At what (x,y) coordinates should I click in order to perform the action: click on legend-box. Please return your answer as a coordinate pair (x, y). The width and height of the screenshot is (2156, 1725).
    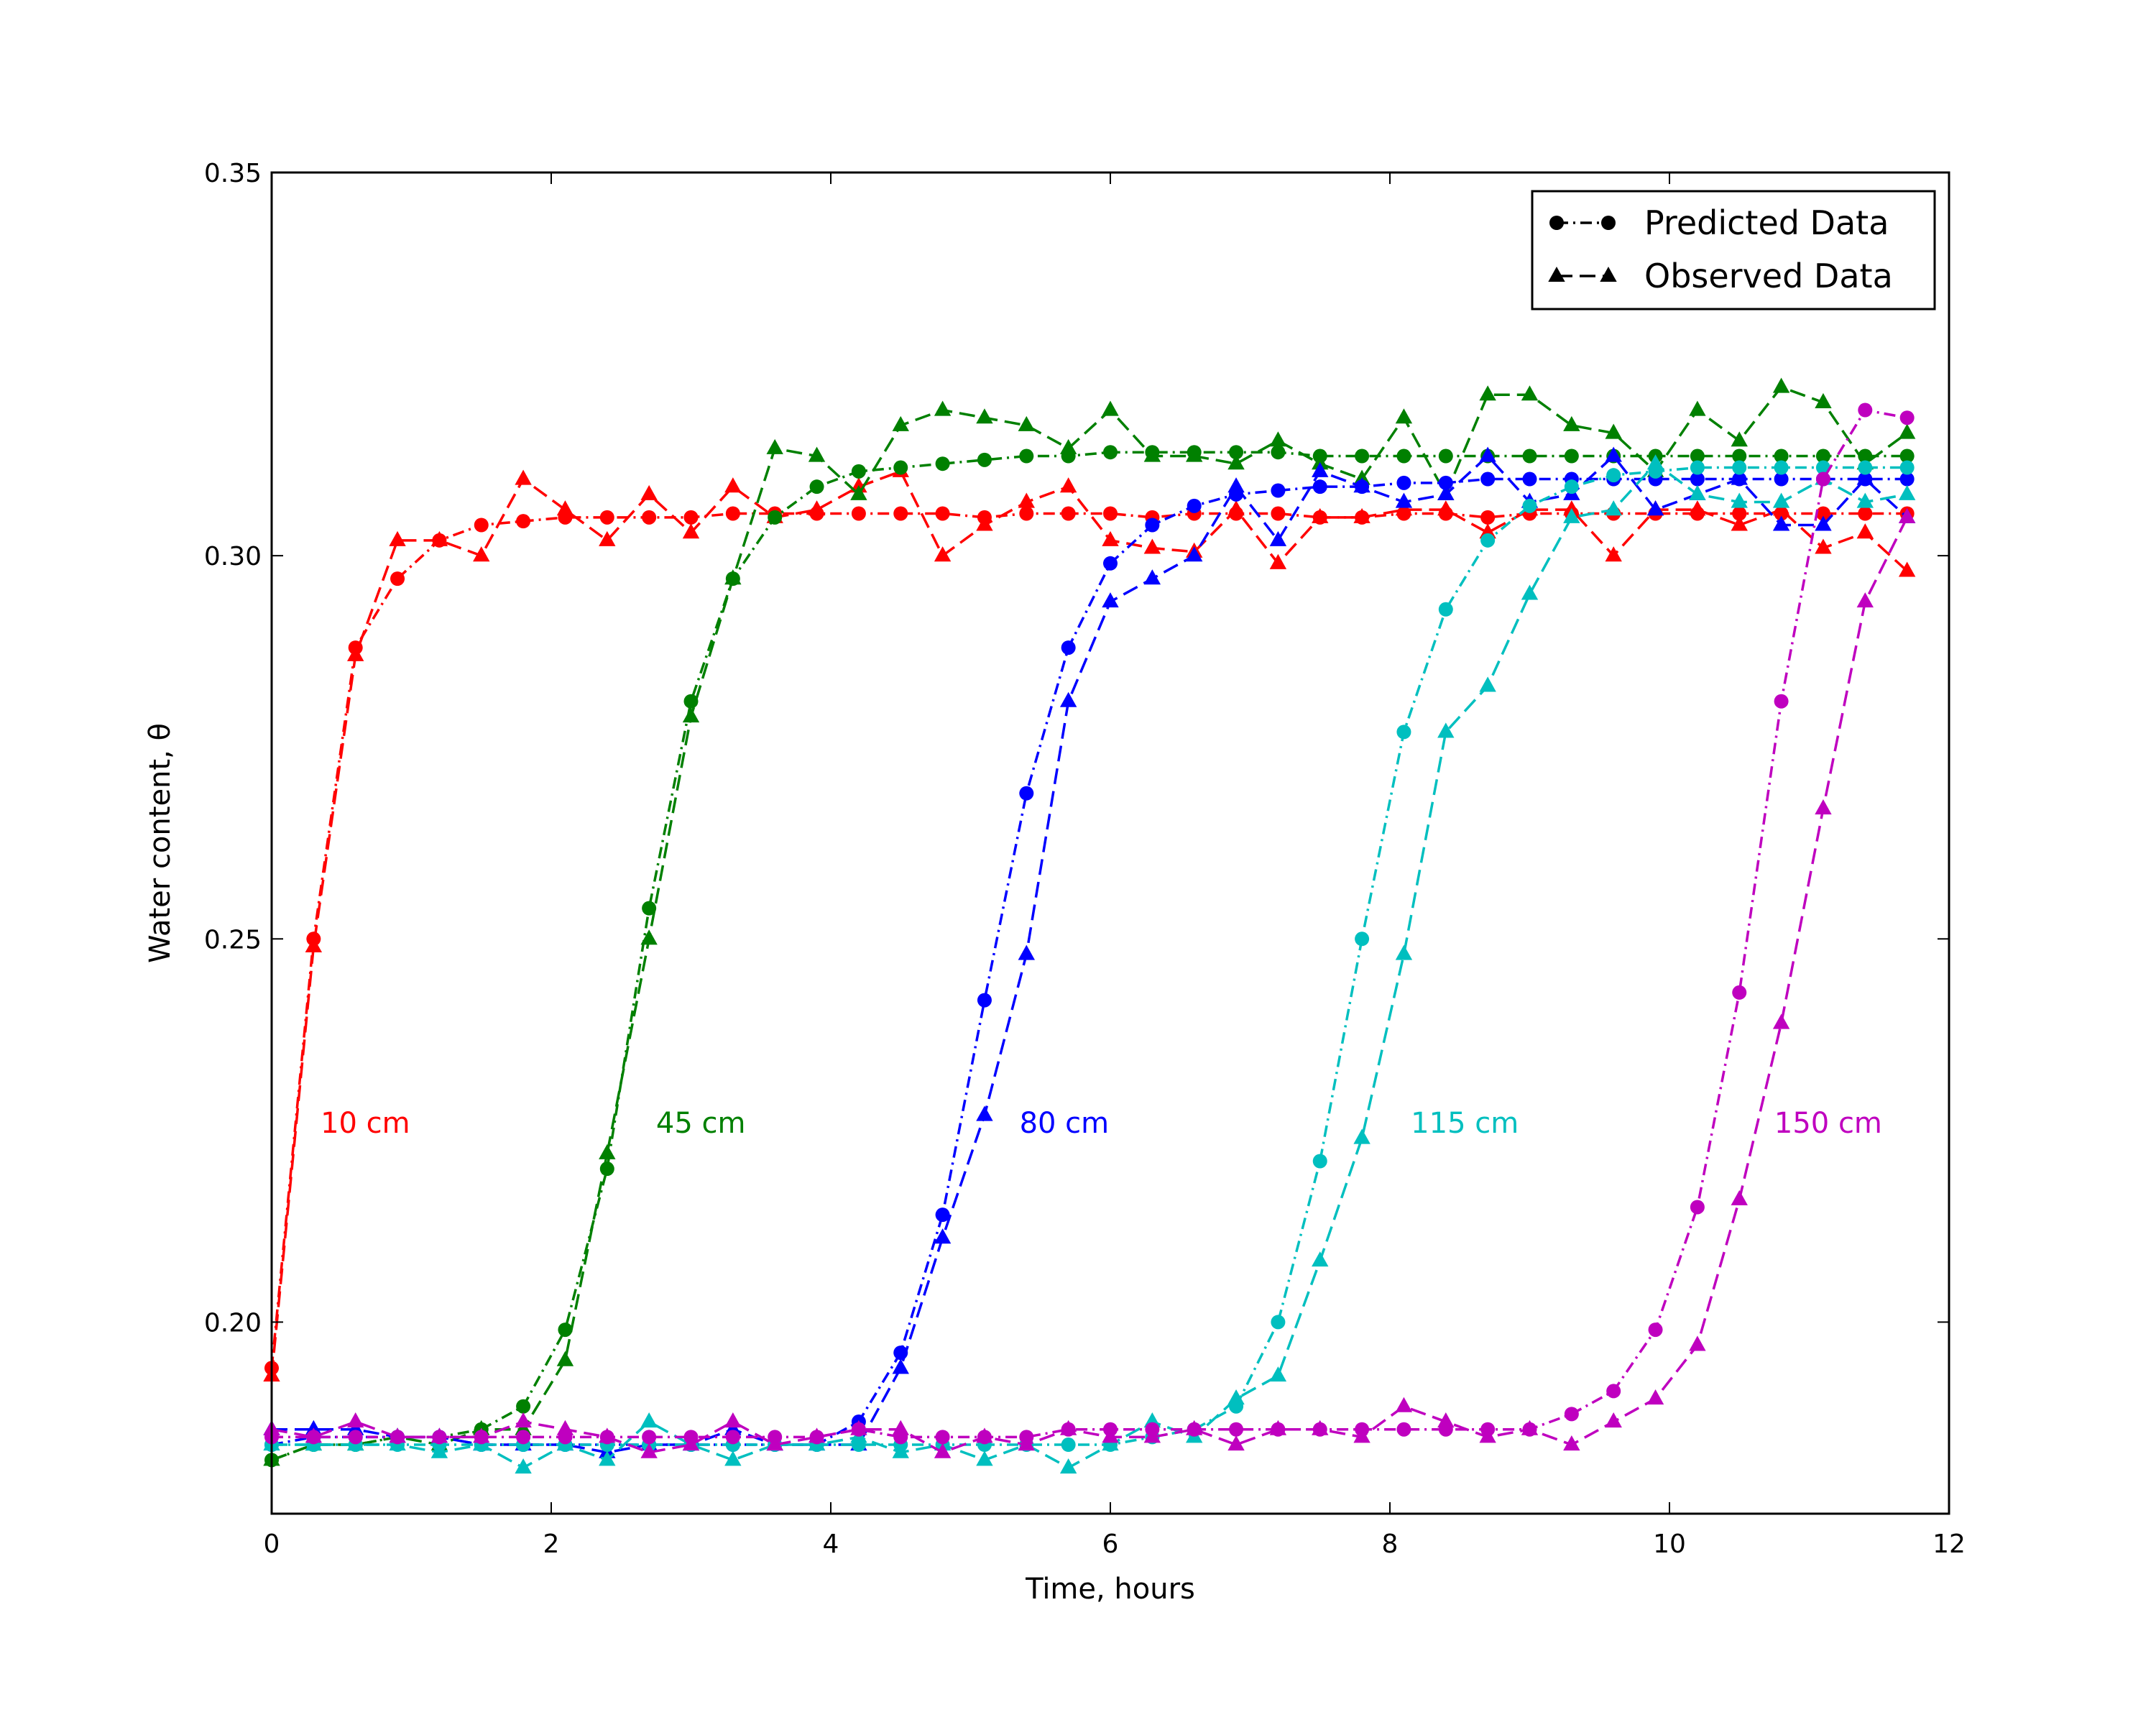
    Looking at the image, I should click on (1733, 250).